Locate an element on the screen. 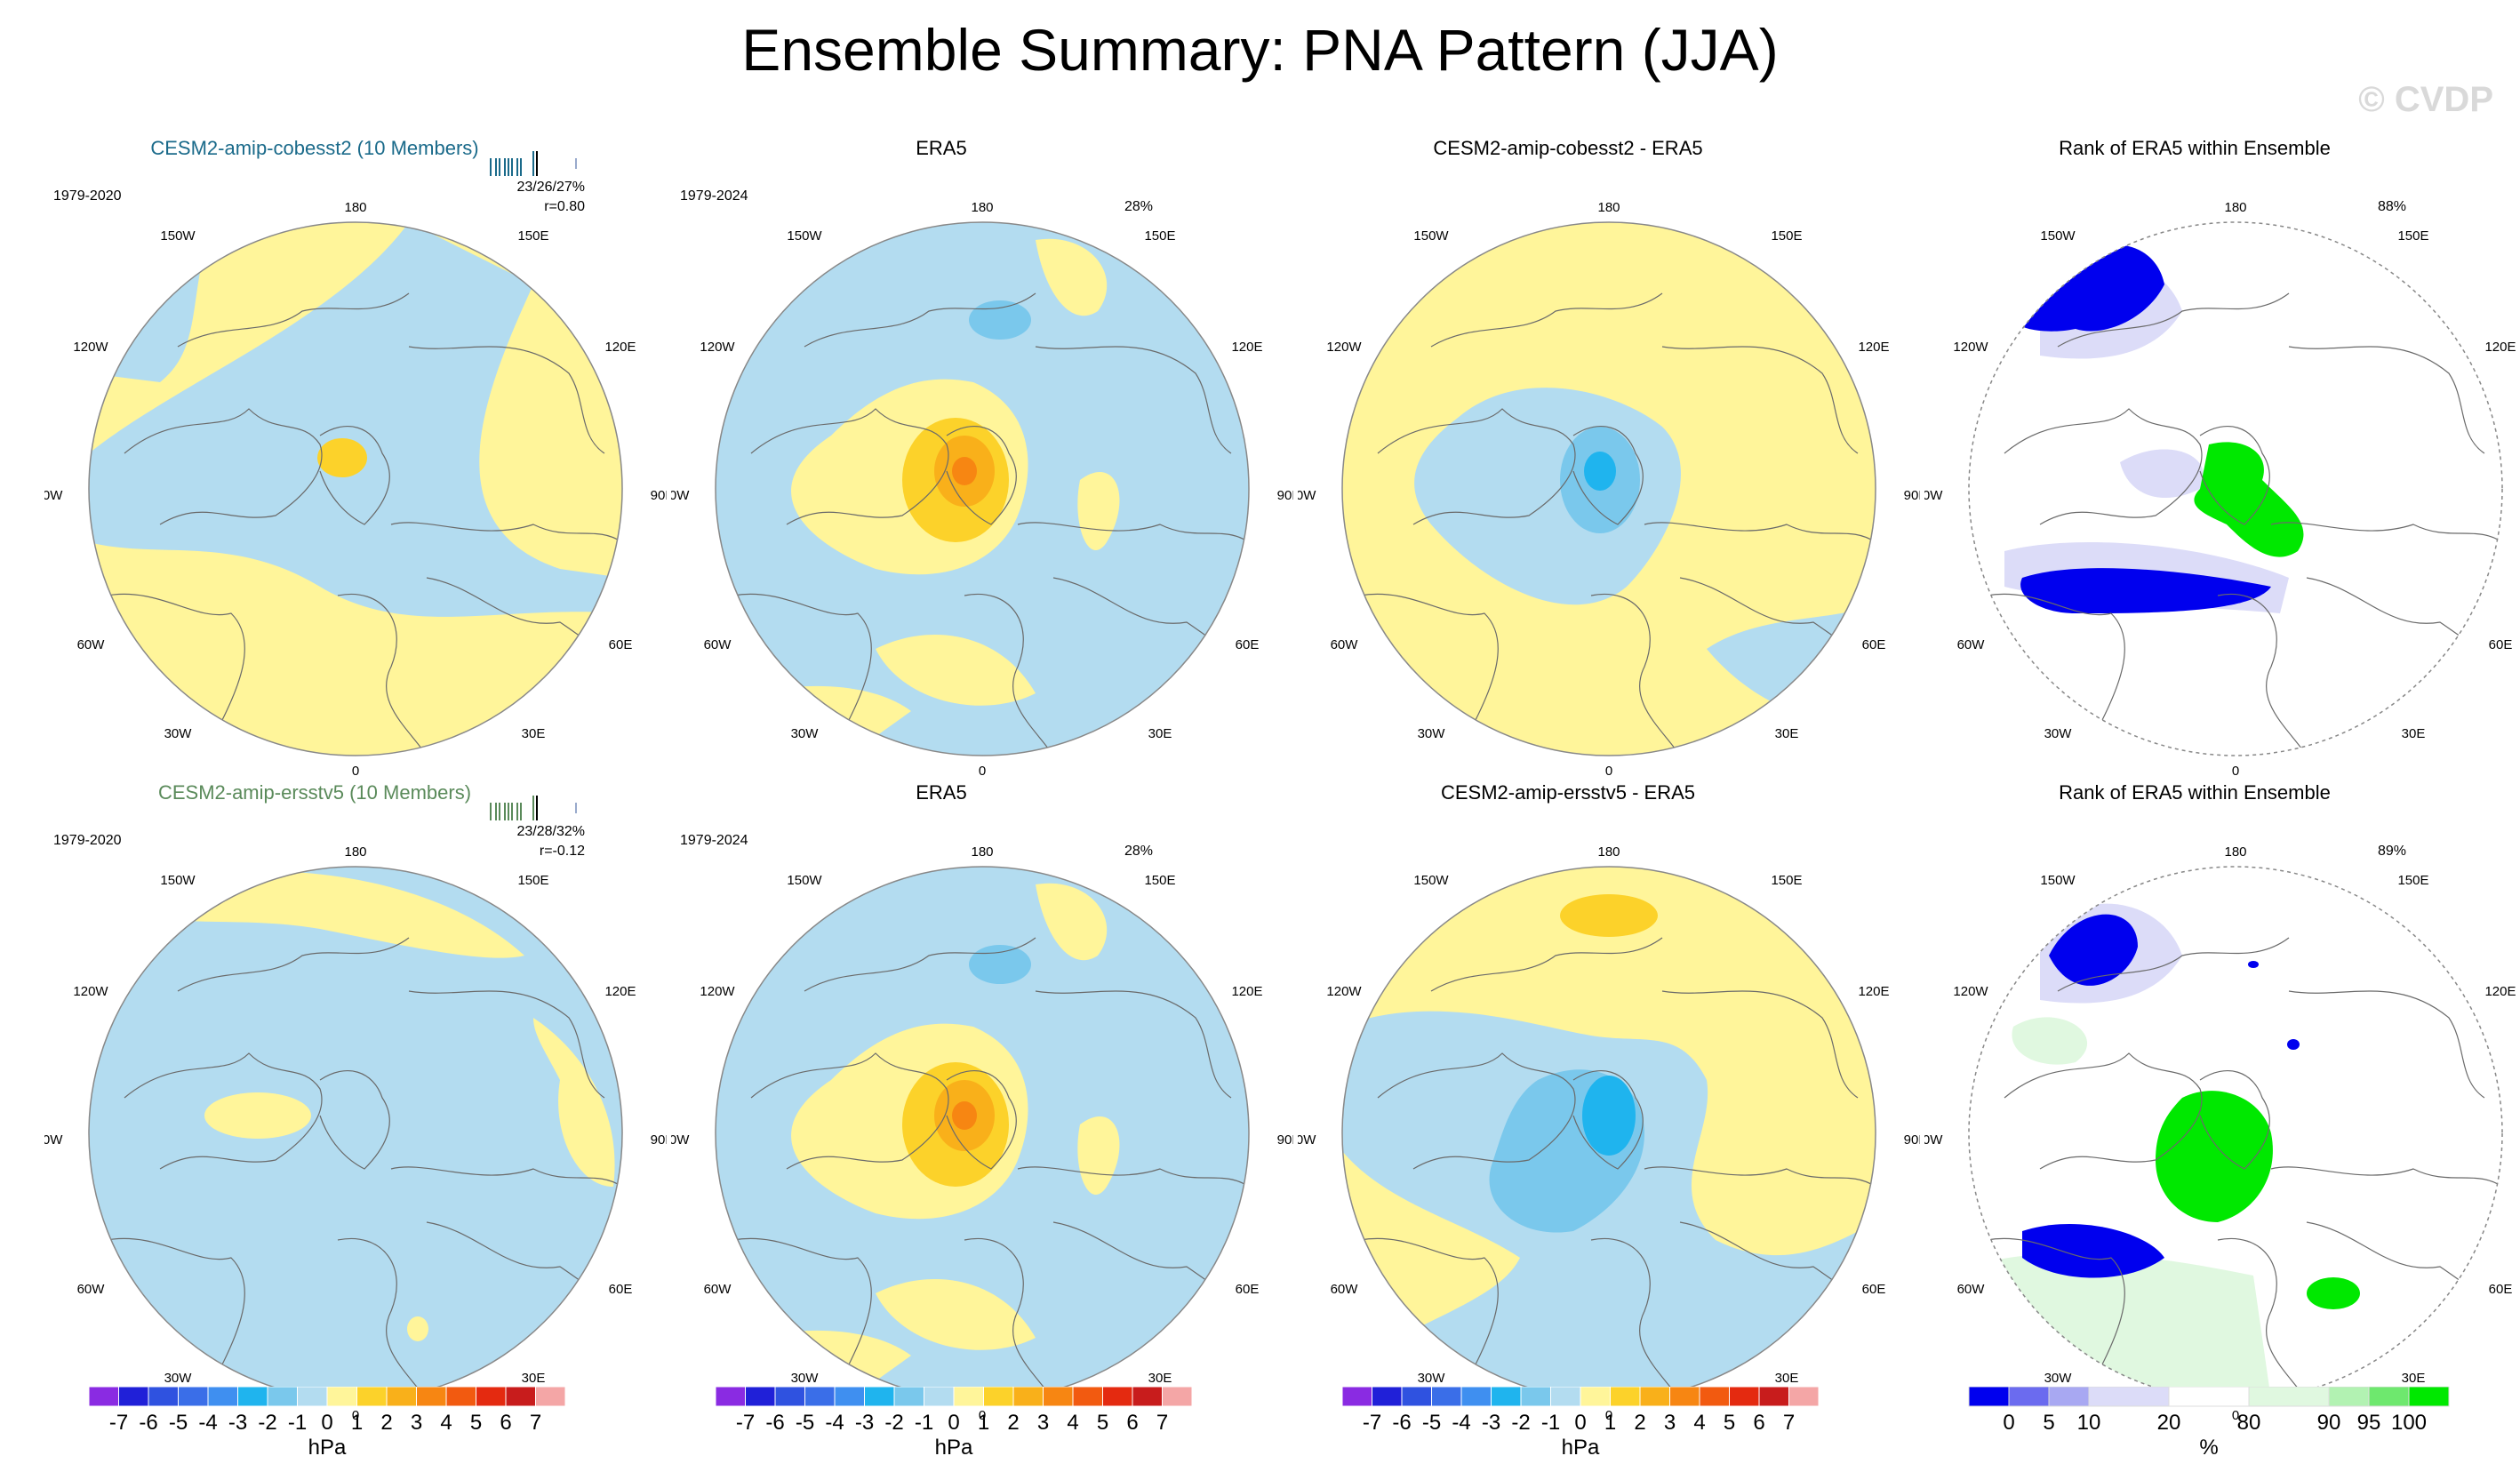  panel-title: CESM2-amip-cobesst2 - ERA5 is located at coordinates (1568, 148).